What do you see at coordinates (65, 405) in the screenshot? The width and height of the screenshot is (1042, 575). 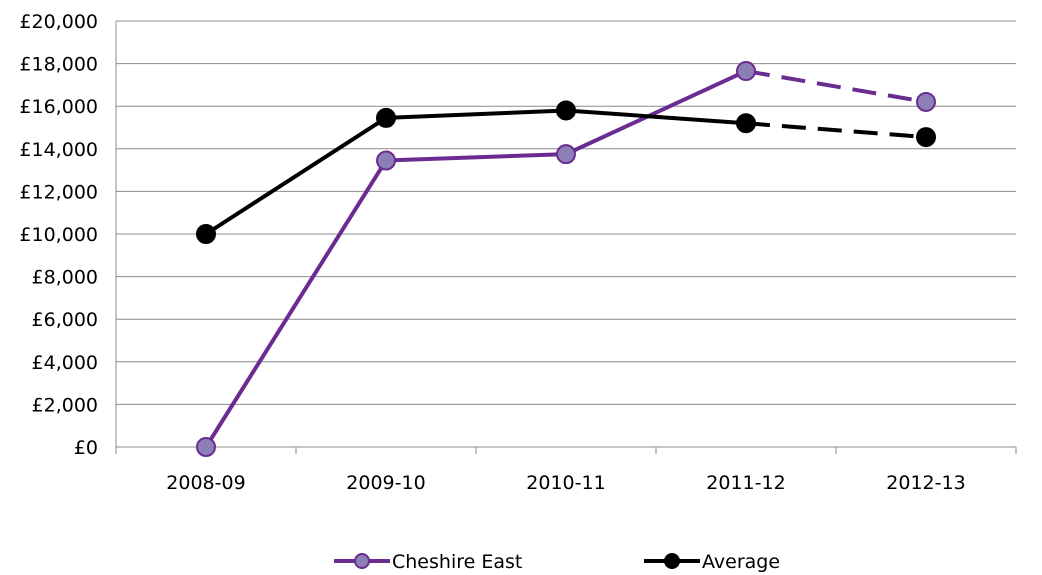 I see `y-tick-label: £2,000` at bounding box center [65, 405].